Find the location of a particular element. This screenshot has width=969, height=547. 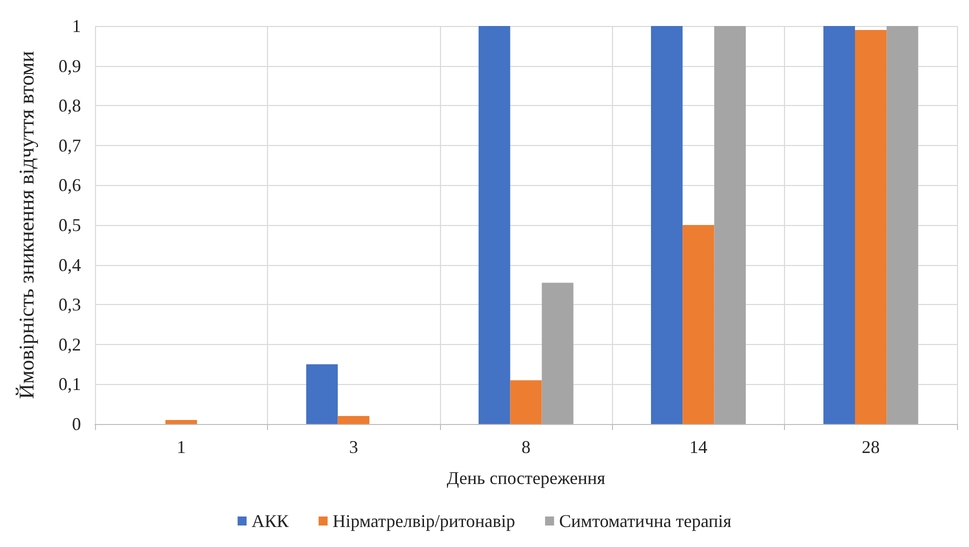

y-tick-label: 0,8 is located at coordinates (69, 106).